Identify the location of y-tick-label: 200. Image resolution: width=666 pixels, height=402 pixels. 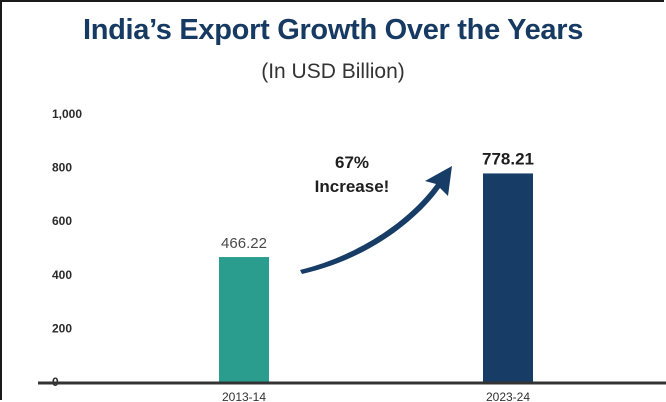
(62, 328).